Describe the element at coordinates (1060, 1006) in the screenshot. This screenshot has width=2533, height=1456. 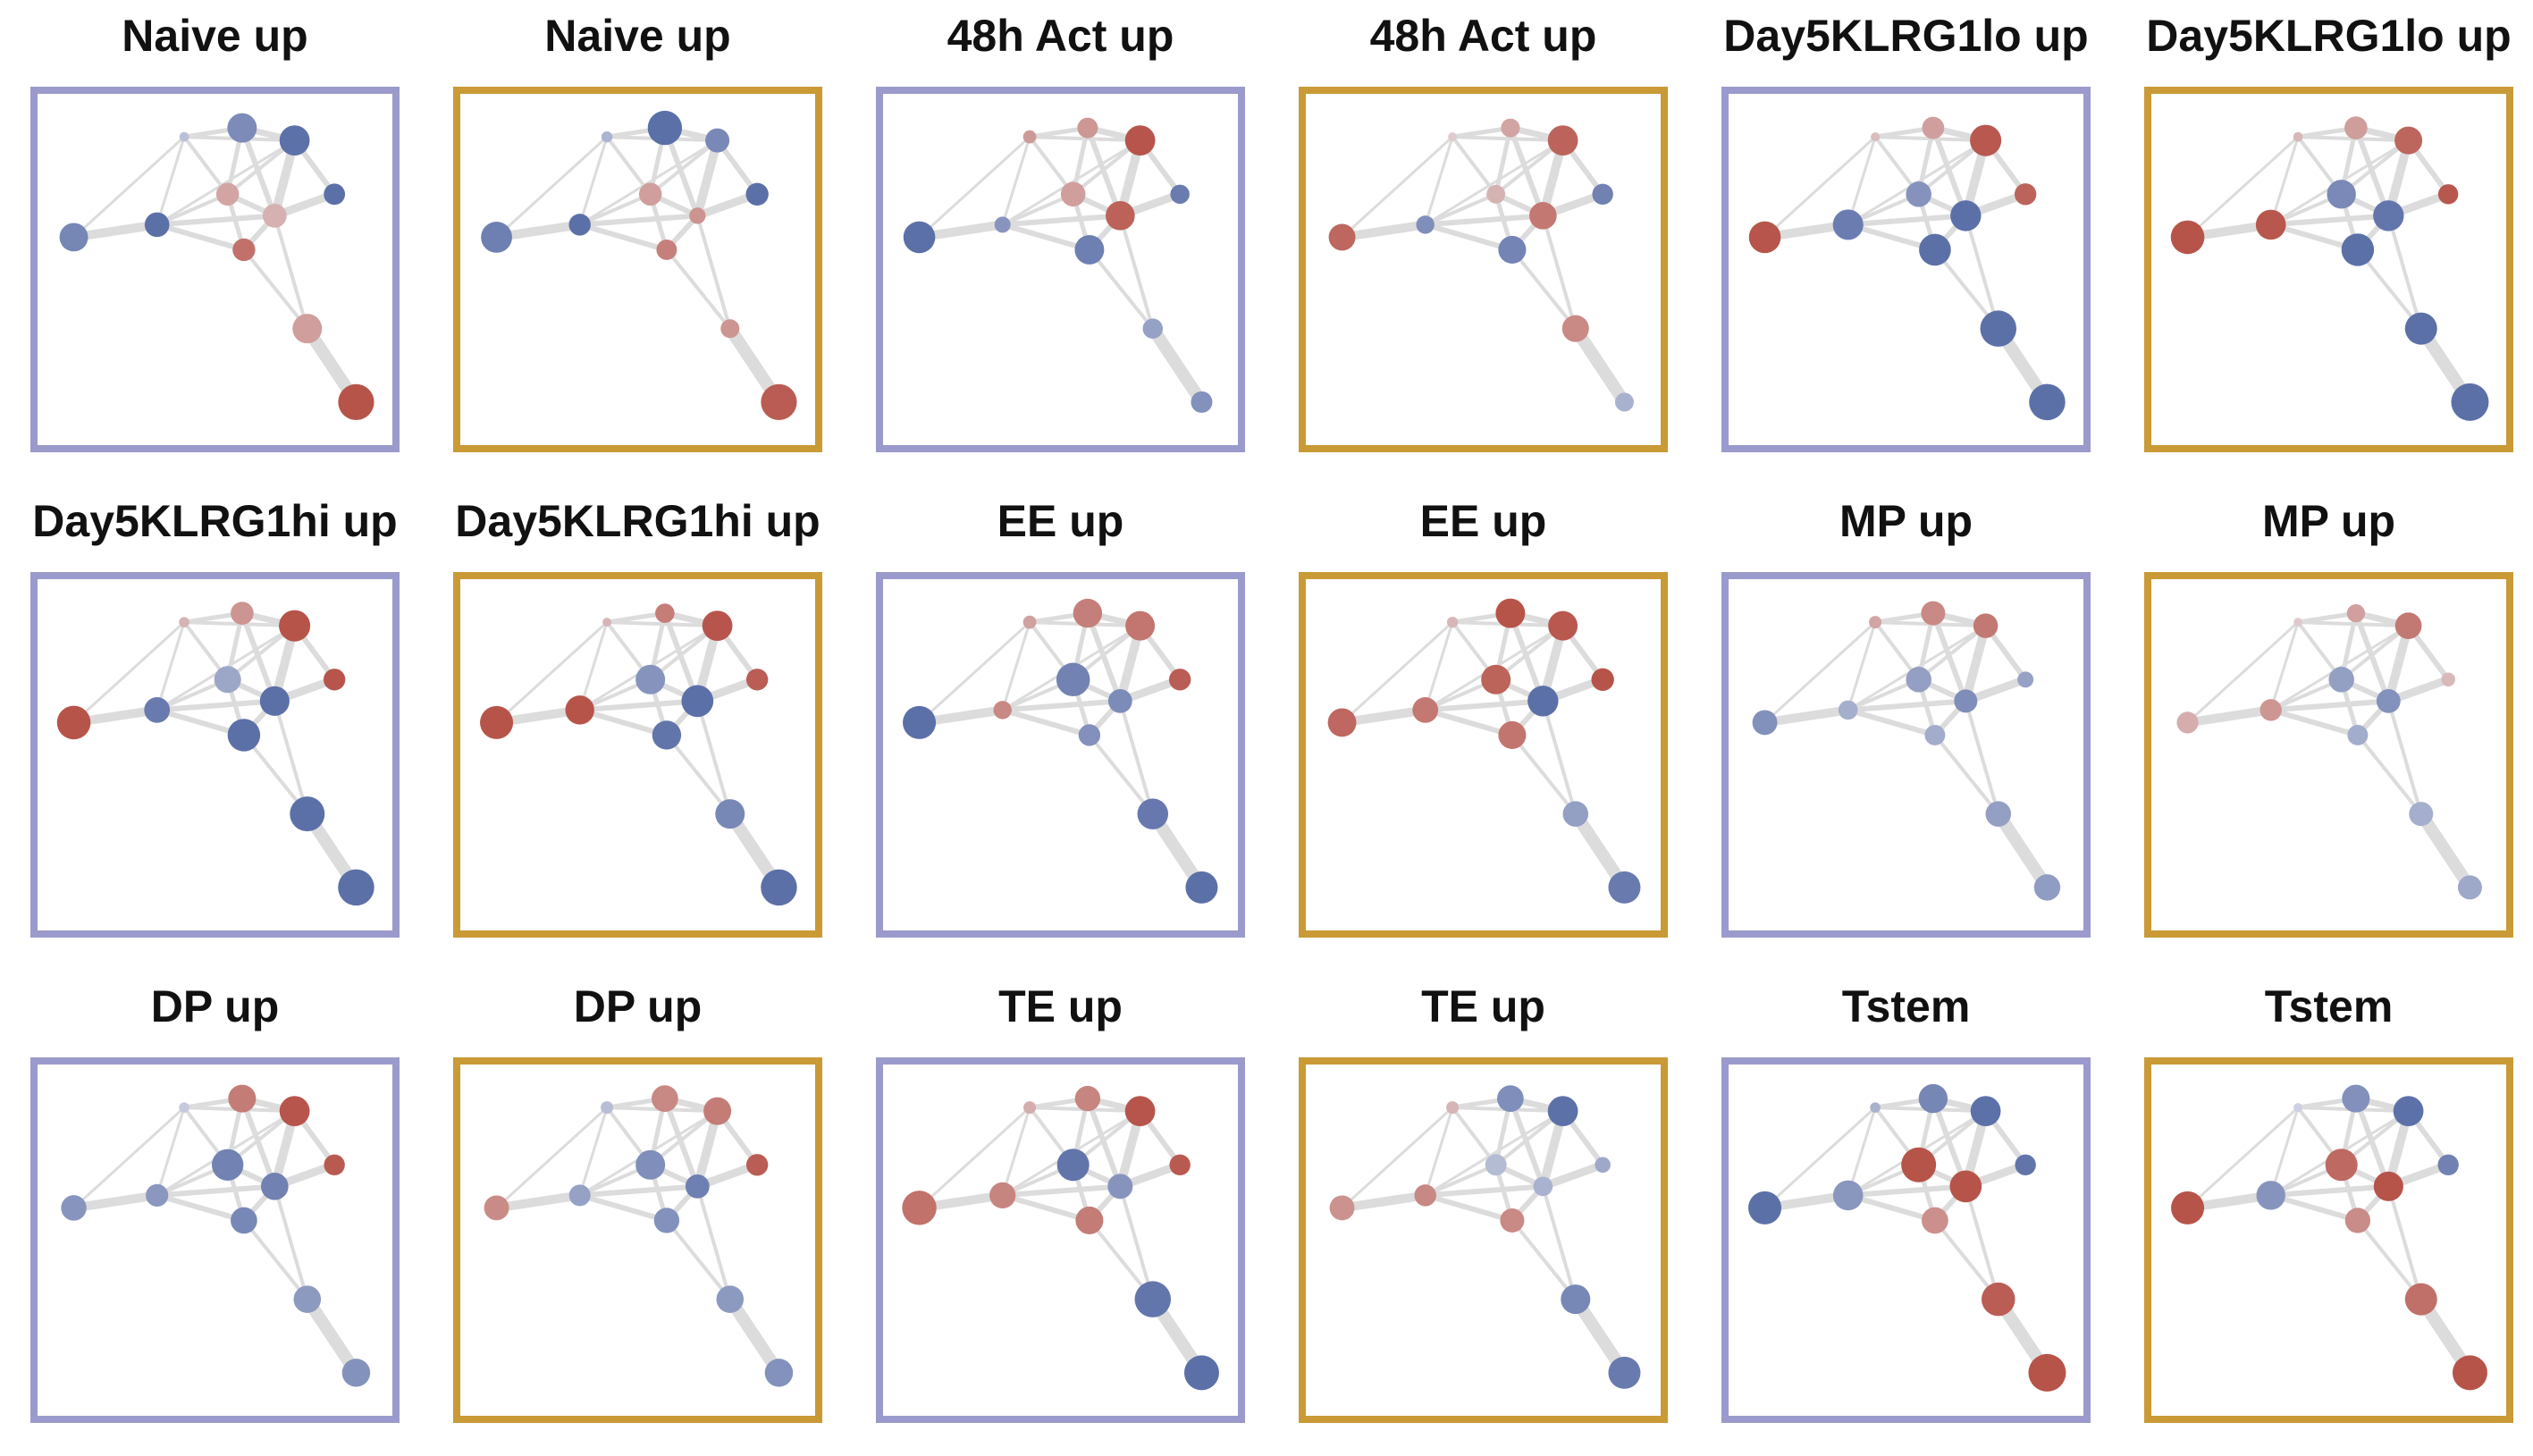
I see `panel-title: TE up` at that location.